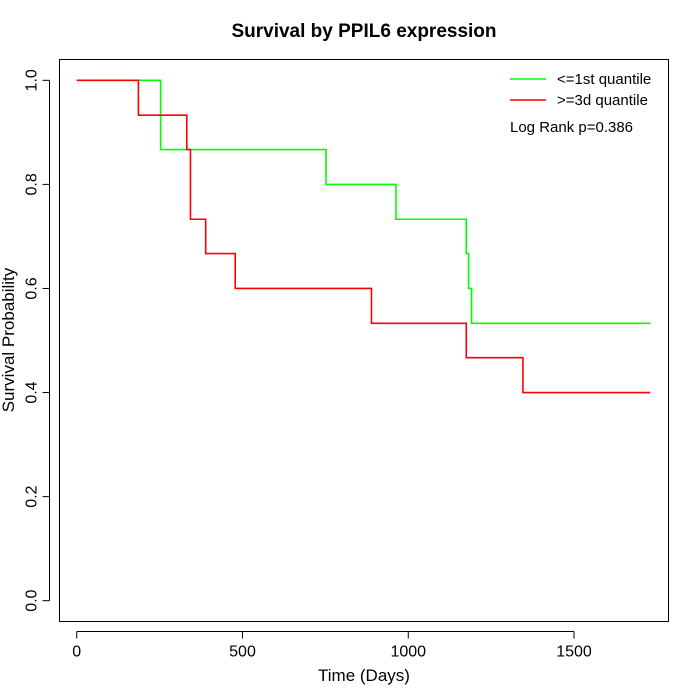 The width and height of the screenshot is (700, 700). I want to click on x-axis: 0 500 1000 1500, so click(332, 646).